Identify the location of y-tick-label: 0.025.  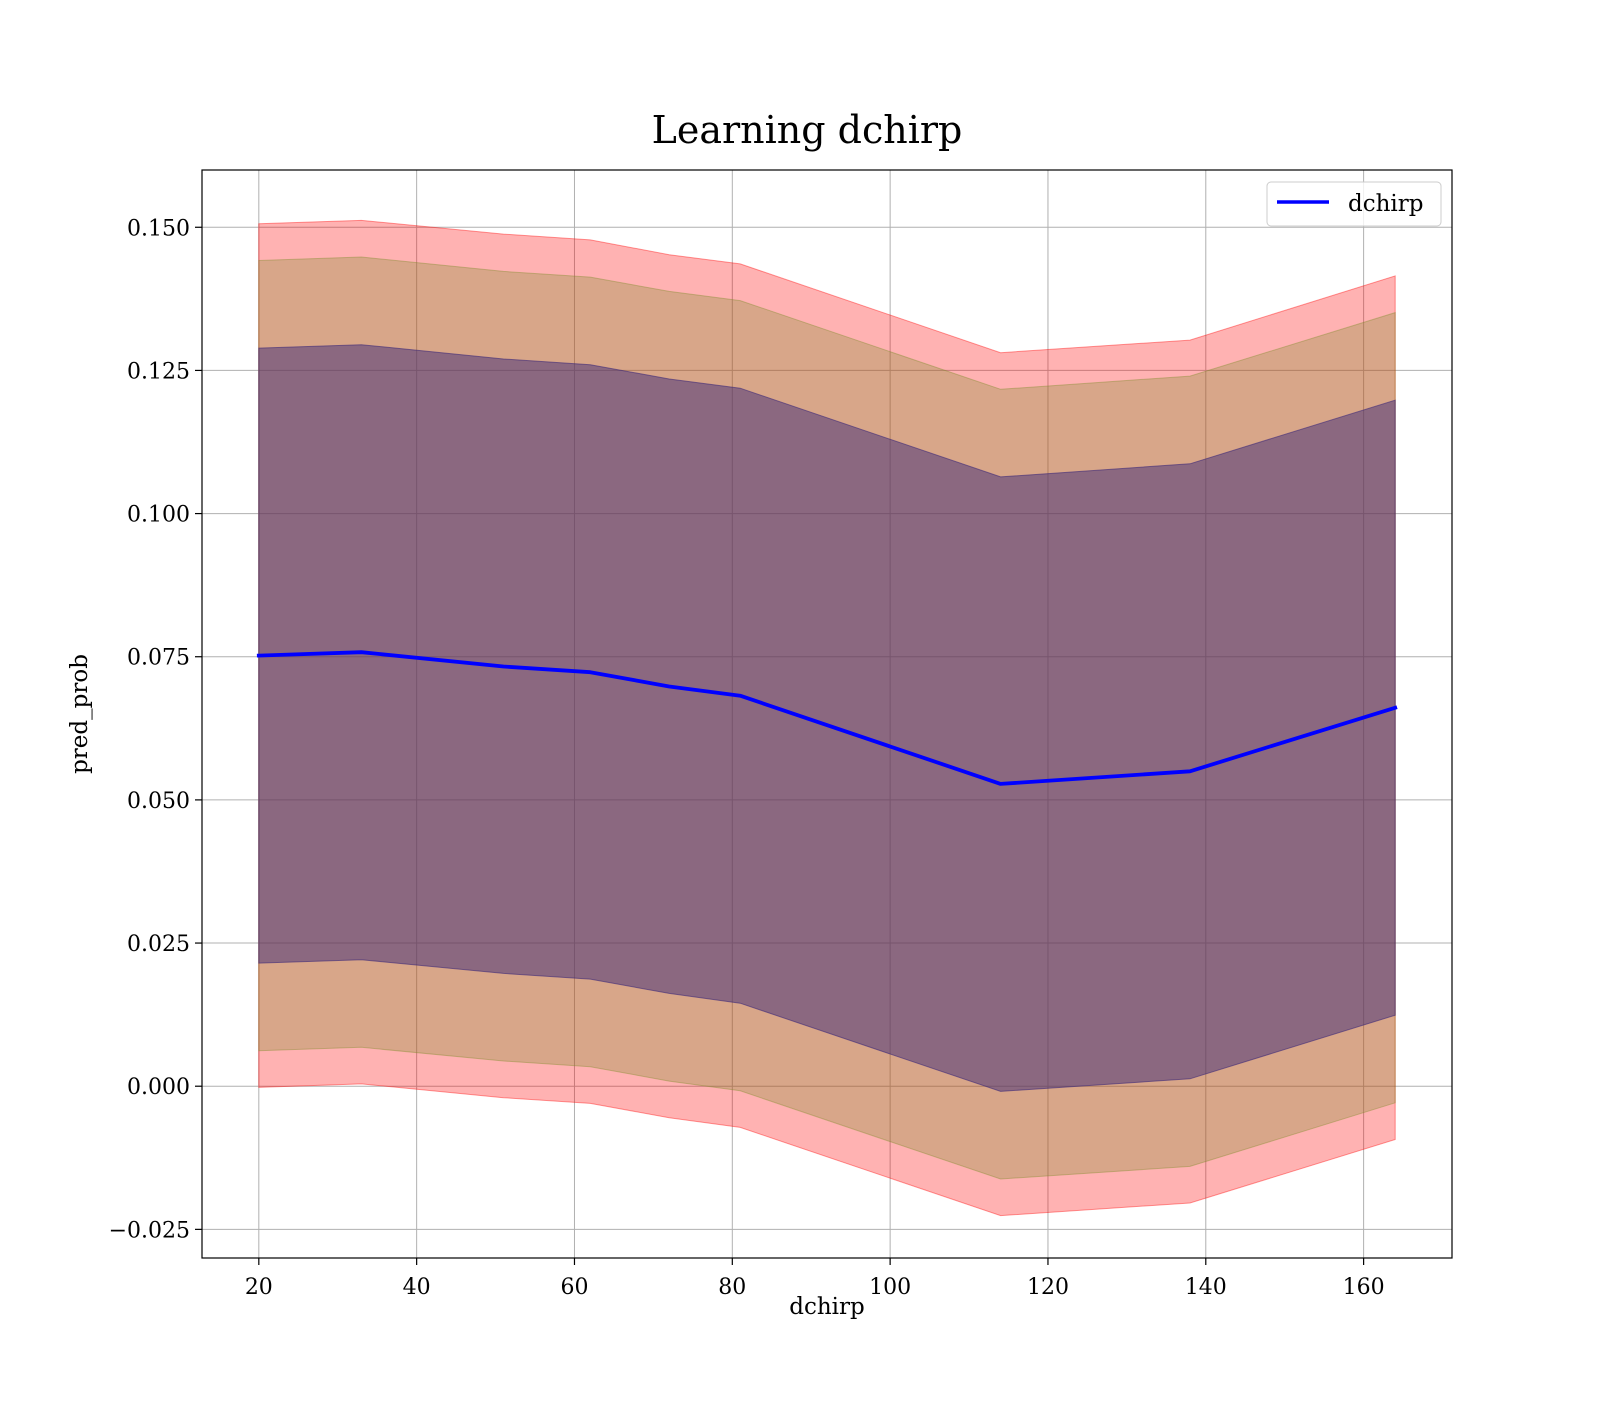
(158, 944).